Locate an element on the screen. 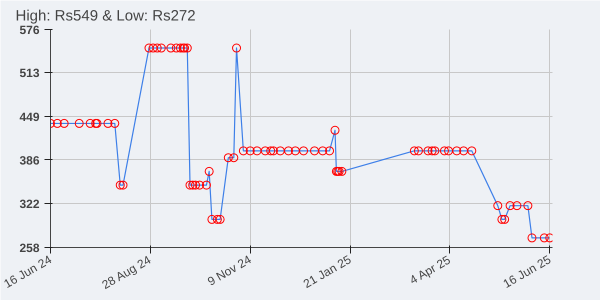 The width and height of the screenshot is (600, 300). y-tick-label: 386 is located at coordinates (29, 160).